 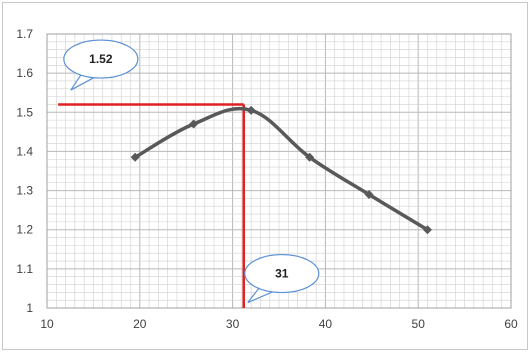 What do you see at coordinates (326, 324) in the screenshot?
I see `x-tick-label: 40` at bounding box center [326, 324].